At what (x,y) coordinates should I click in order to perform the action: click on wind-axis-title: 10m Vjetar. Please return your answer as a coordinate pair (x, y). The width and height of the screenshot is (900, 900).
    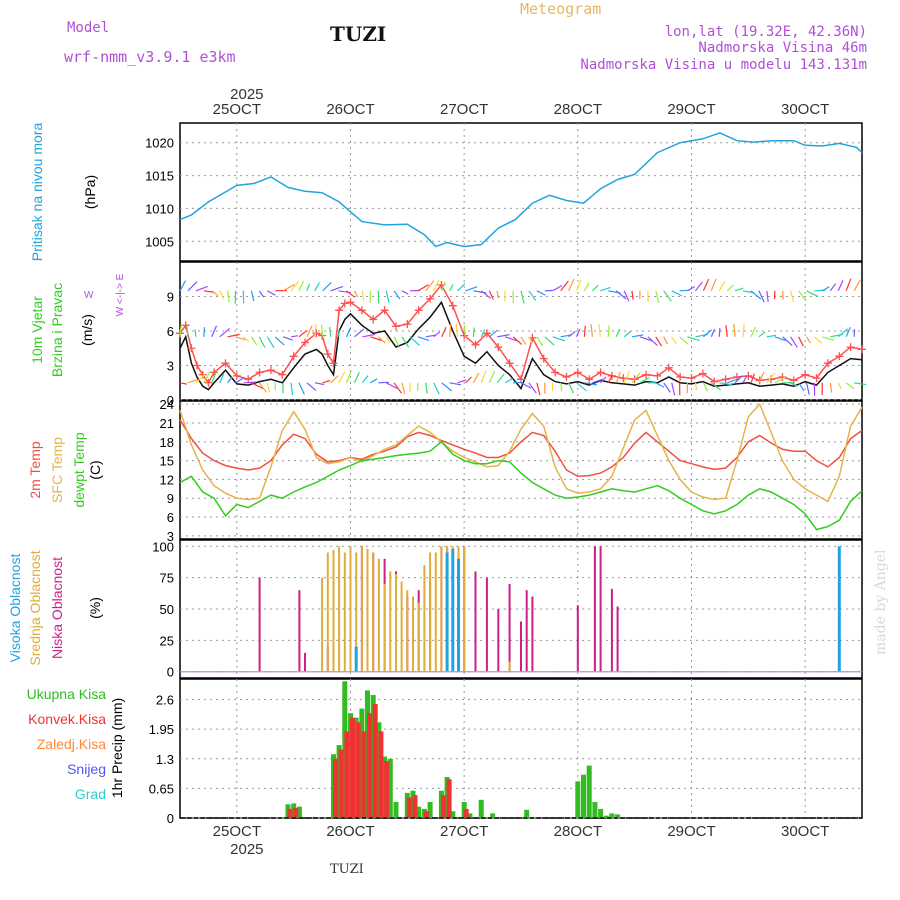
    Looking at the image, I should click on (37, 330).